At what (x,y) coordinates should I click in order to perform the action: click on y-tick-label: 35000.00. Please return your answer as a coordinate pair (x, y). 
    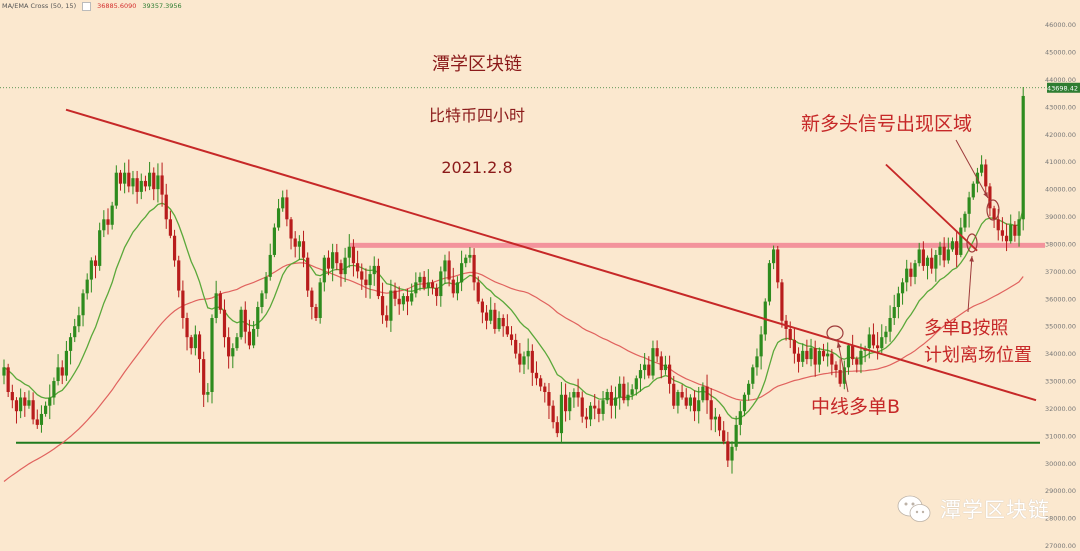
    Looking at the image, I should click on (1060, 327).